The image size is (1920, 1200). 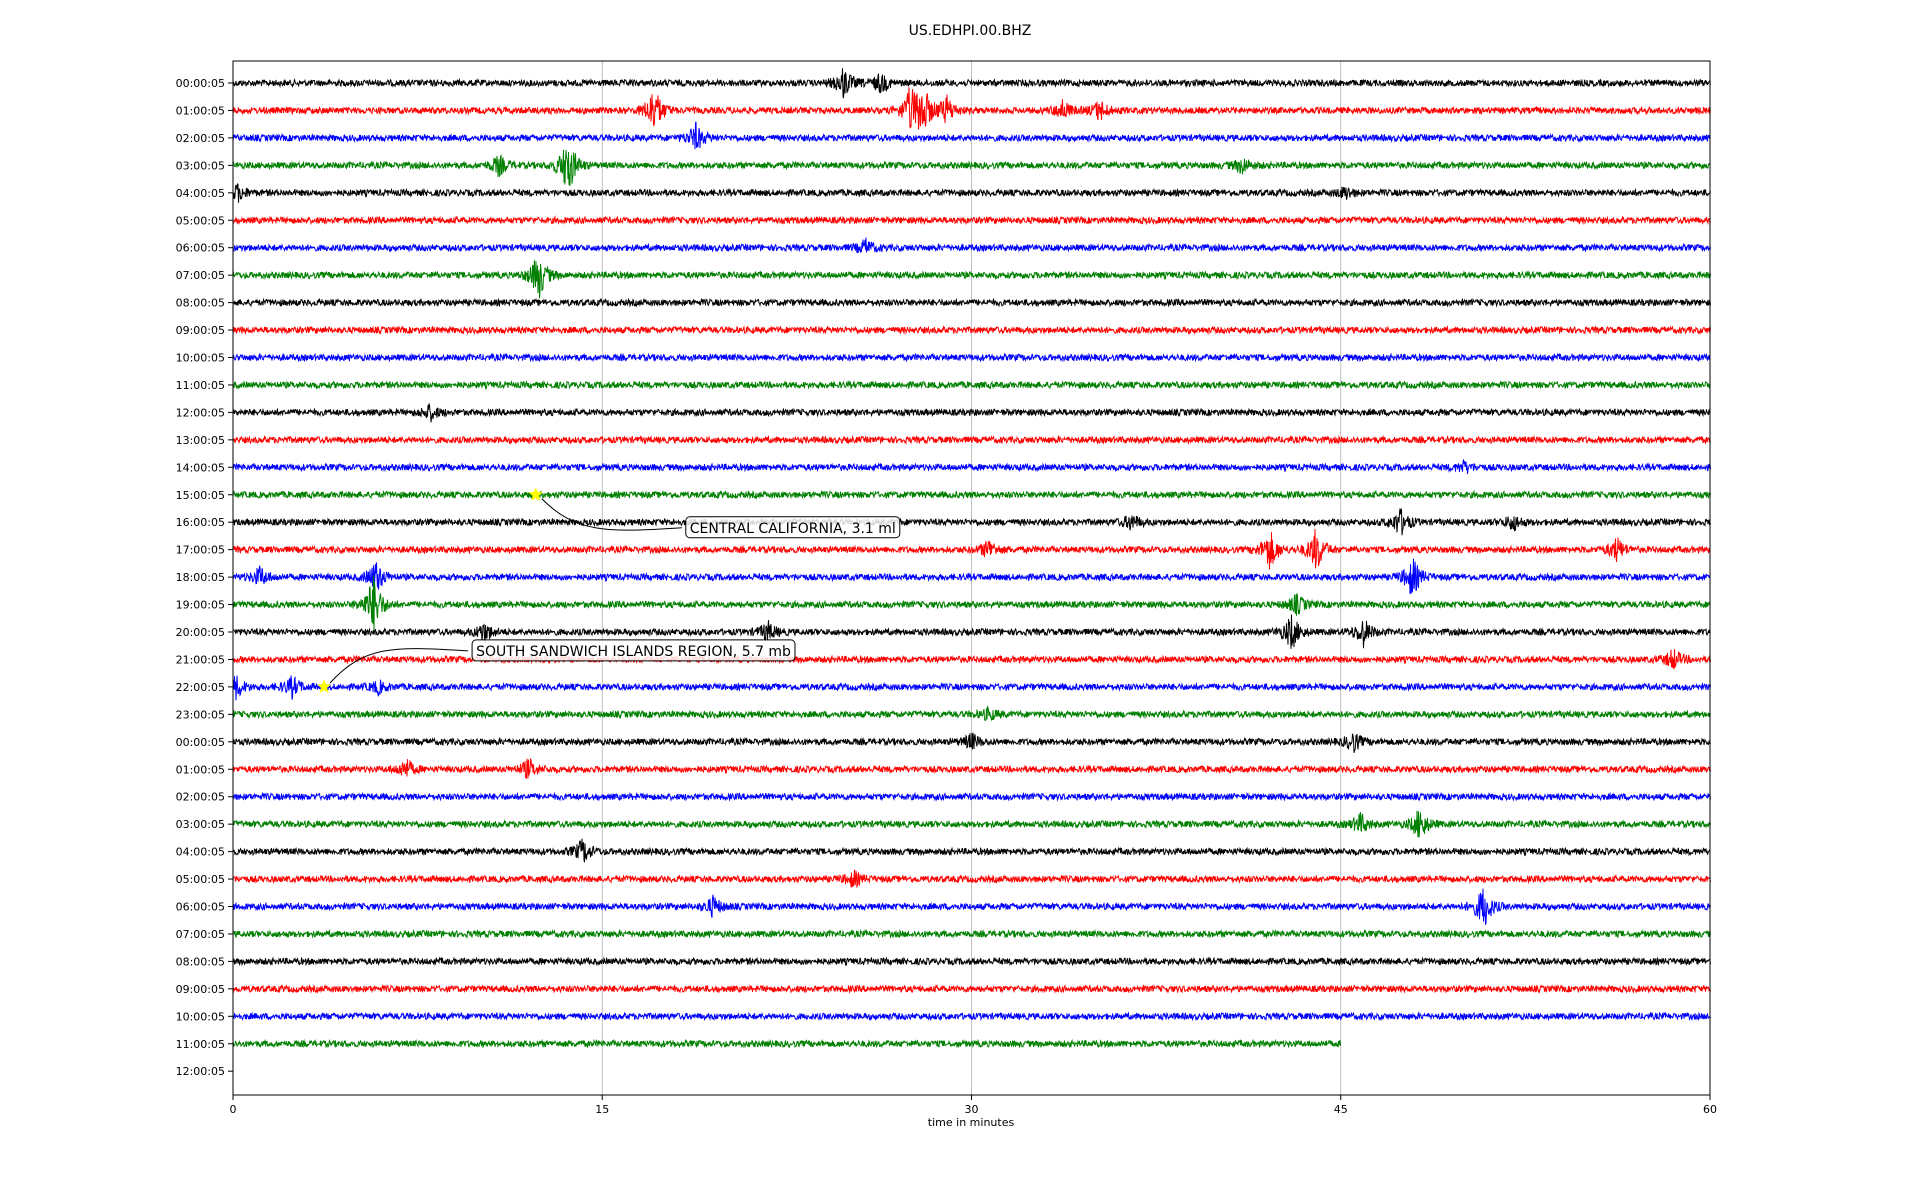 I want to click on y-tick-label: 18:00:05, so click(x=200, y=577).